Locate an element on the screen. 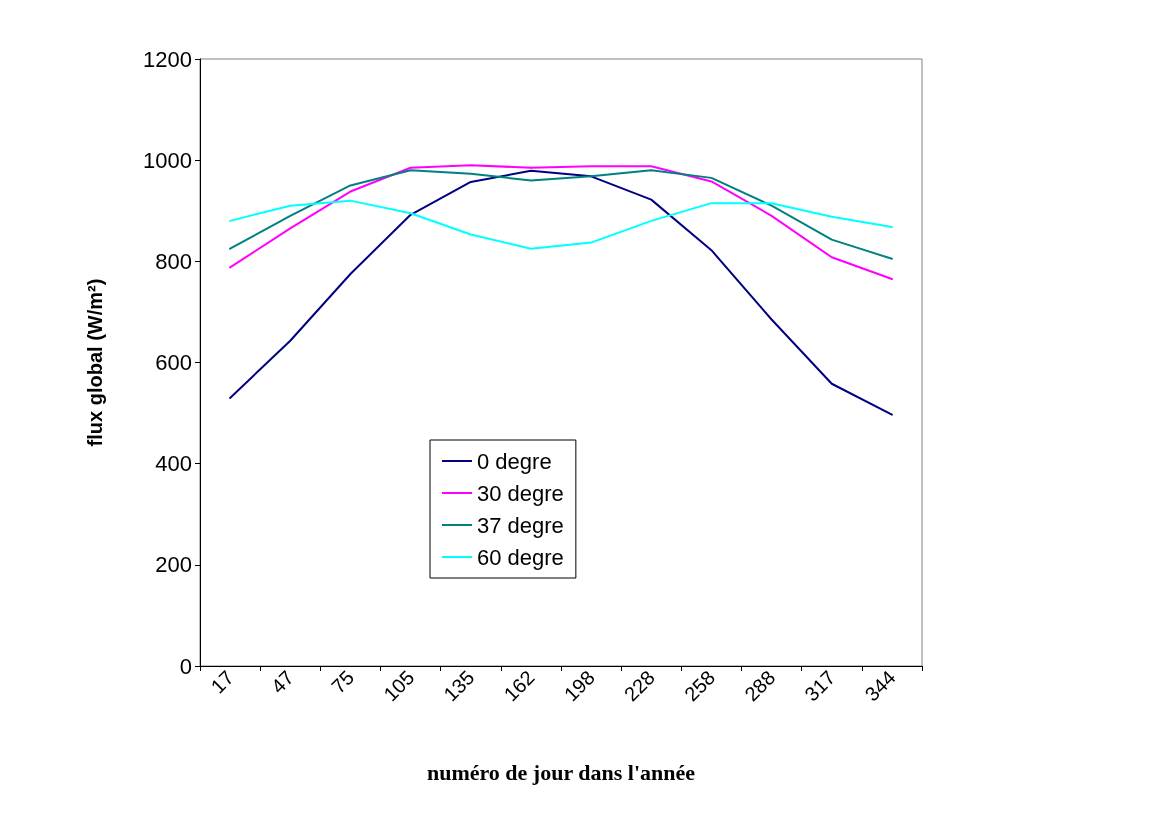  legend-label: 37 degre is located at coordinates (520, 525).